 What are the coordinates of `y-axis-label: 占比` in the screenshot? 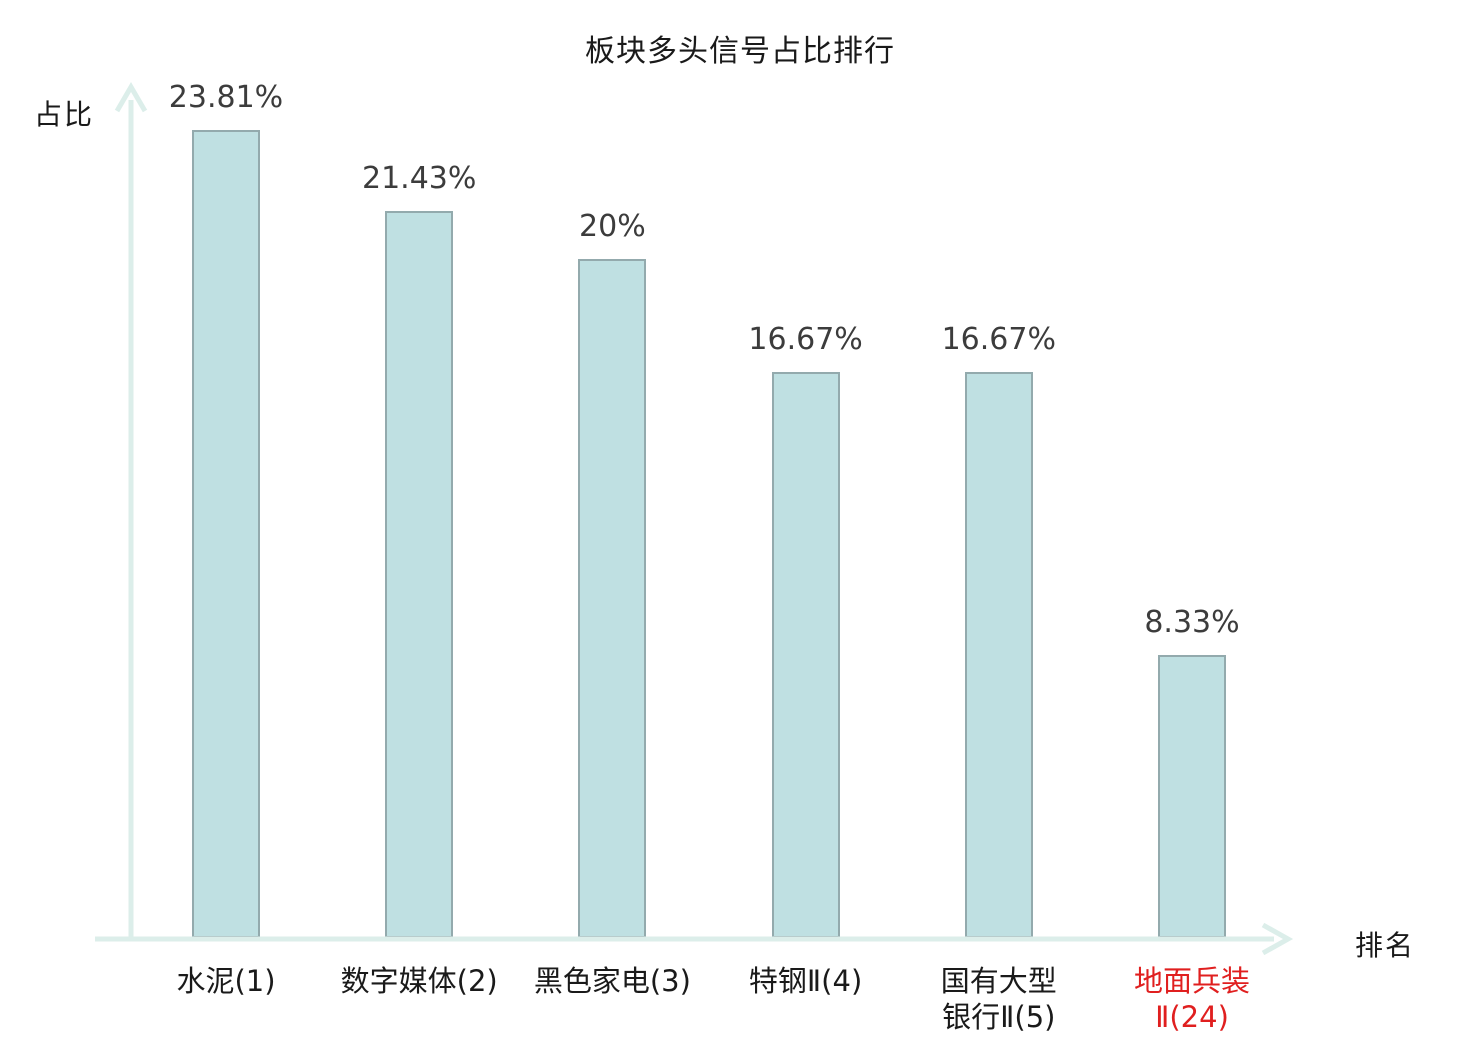 It's located at (64, 114).